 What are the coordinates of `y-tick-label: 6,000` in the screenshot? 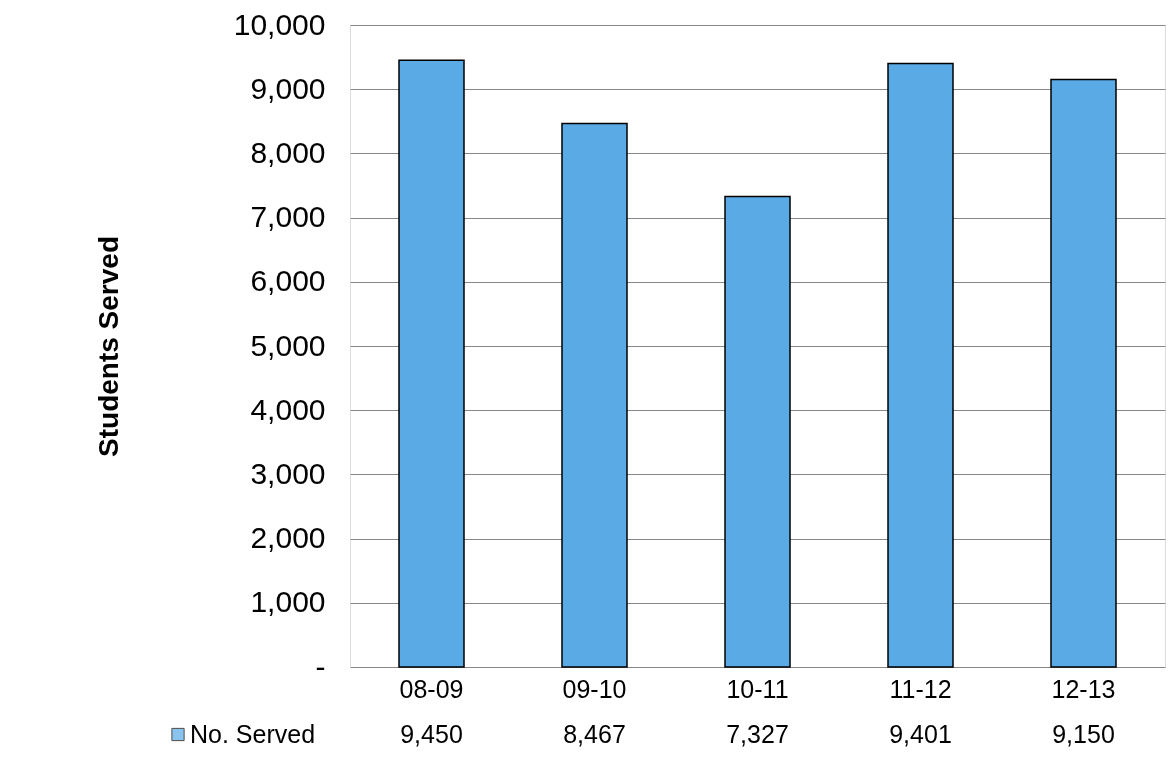 It's located at (288, 281).